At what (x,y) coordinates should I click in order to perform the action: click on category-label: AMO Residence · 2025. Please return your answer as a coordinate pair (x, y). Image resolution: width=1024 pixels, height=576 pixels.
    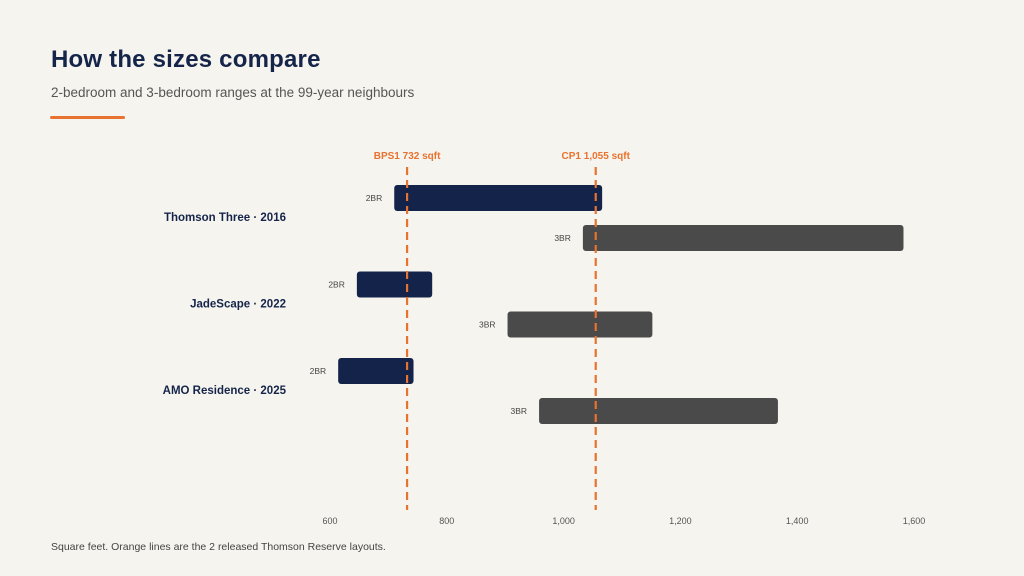
    Looking at the image, I should click on (225, 391).